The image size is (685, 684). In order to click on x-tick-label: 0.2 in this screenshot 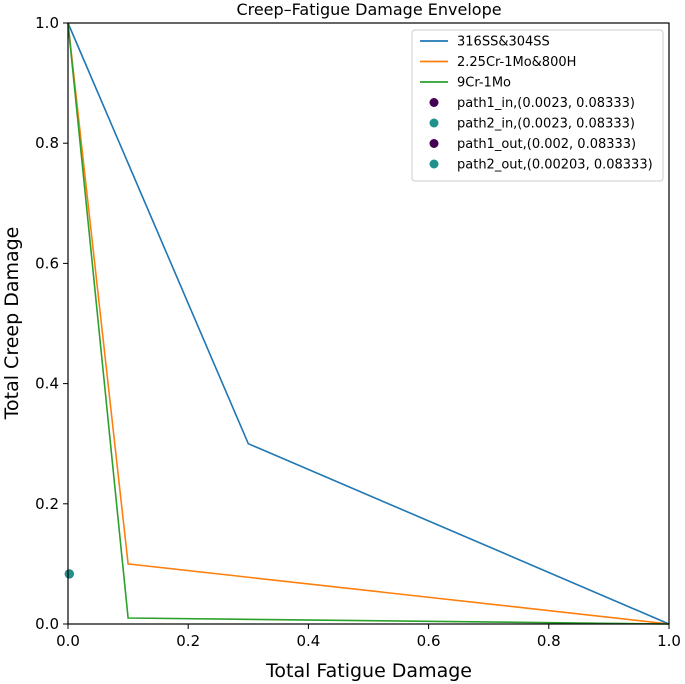, I will do `click(188, 641)`.